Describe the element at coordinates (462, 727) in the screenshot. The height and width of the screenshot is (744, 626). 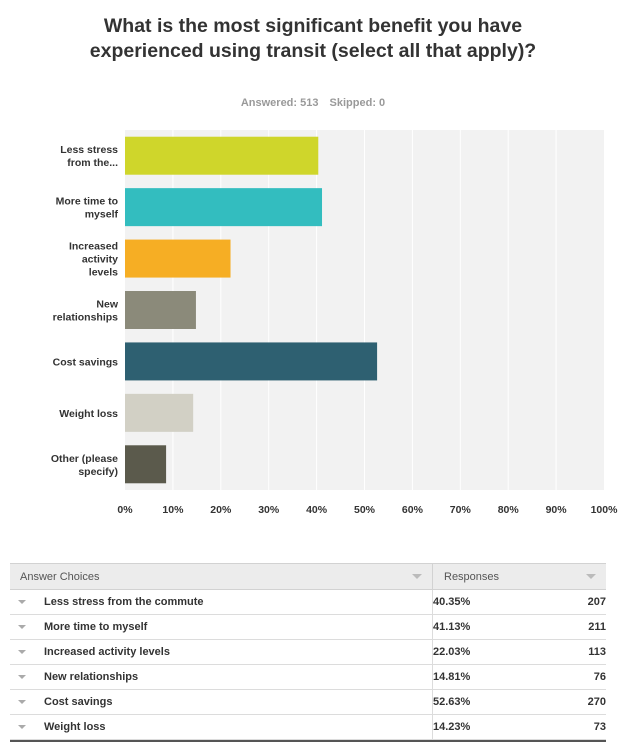
I see `response-percent: 14.23%` at that location.